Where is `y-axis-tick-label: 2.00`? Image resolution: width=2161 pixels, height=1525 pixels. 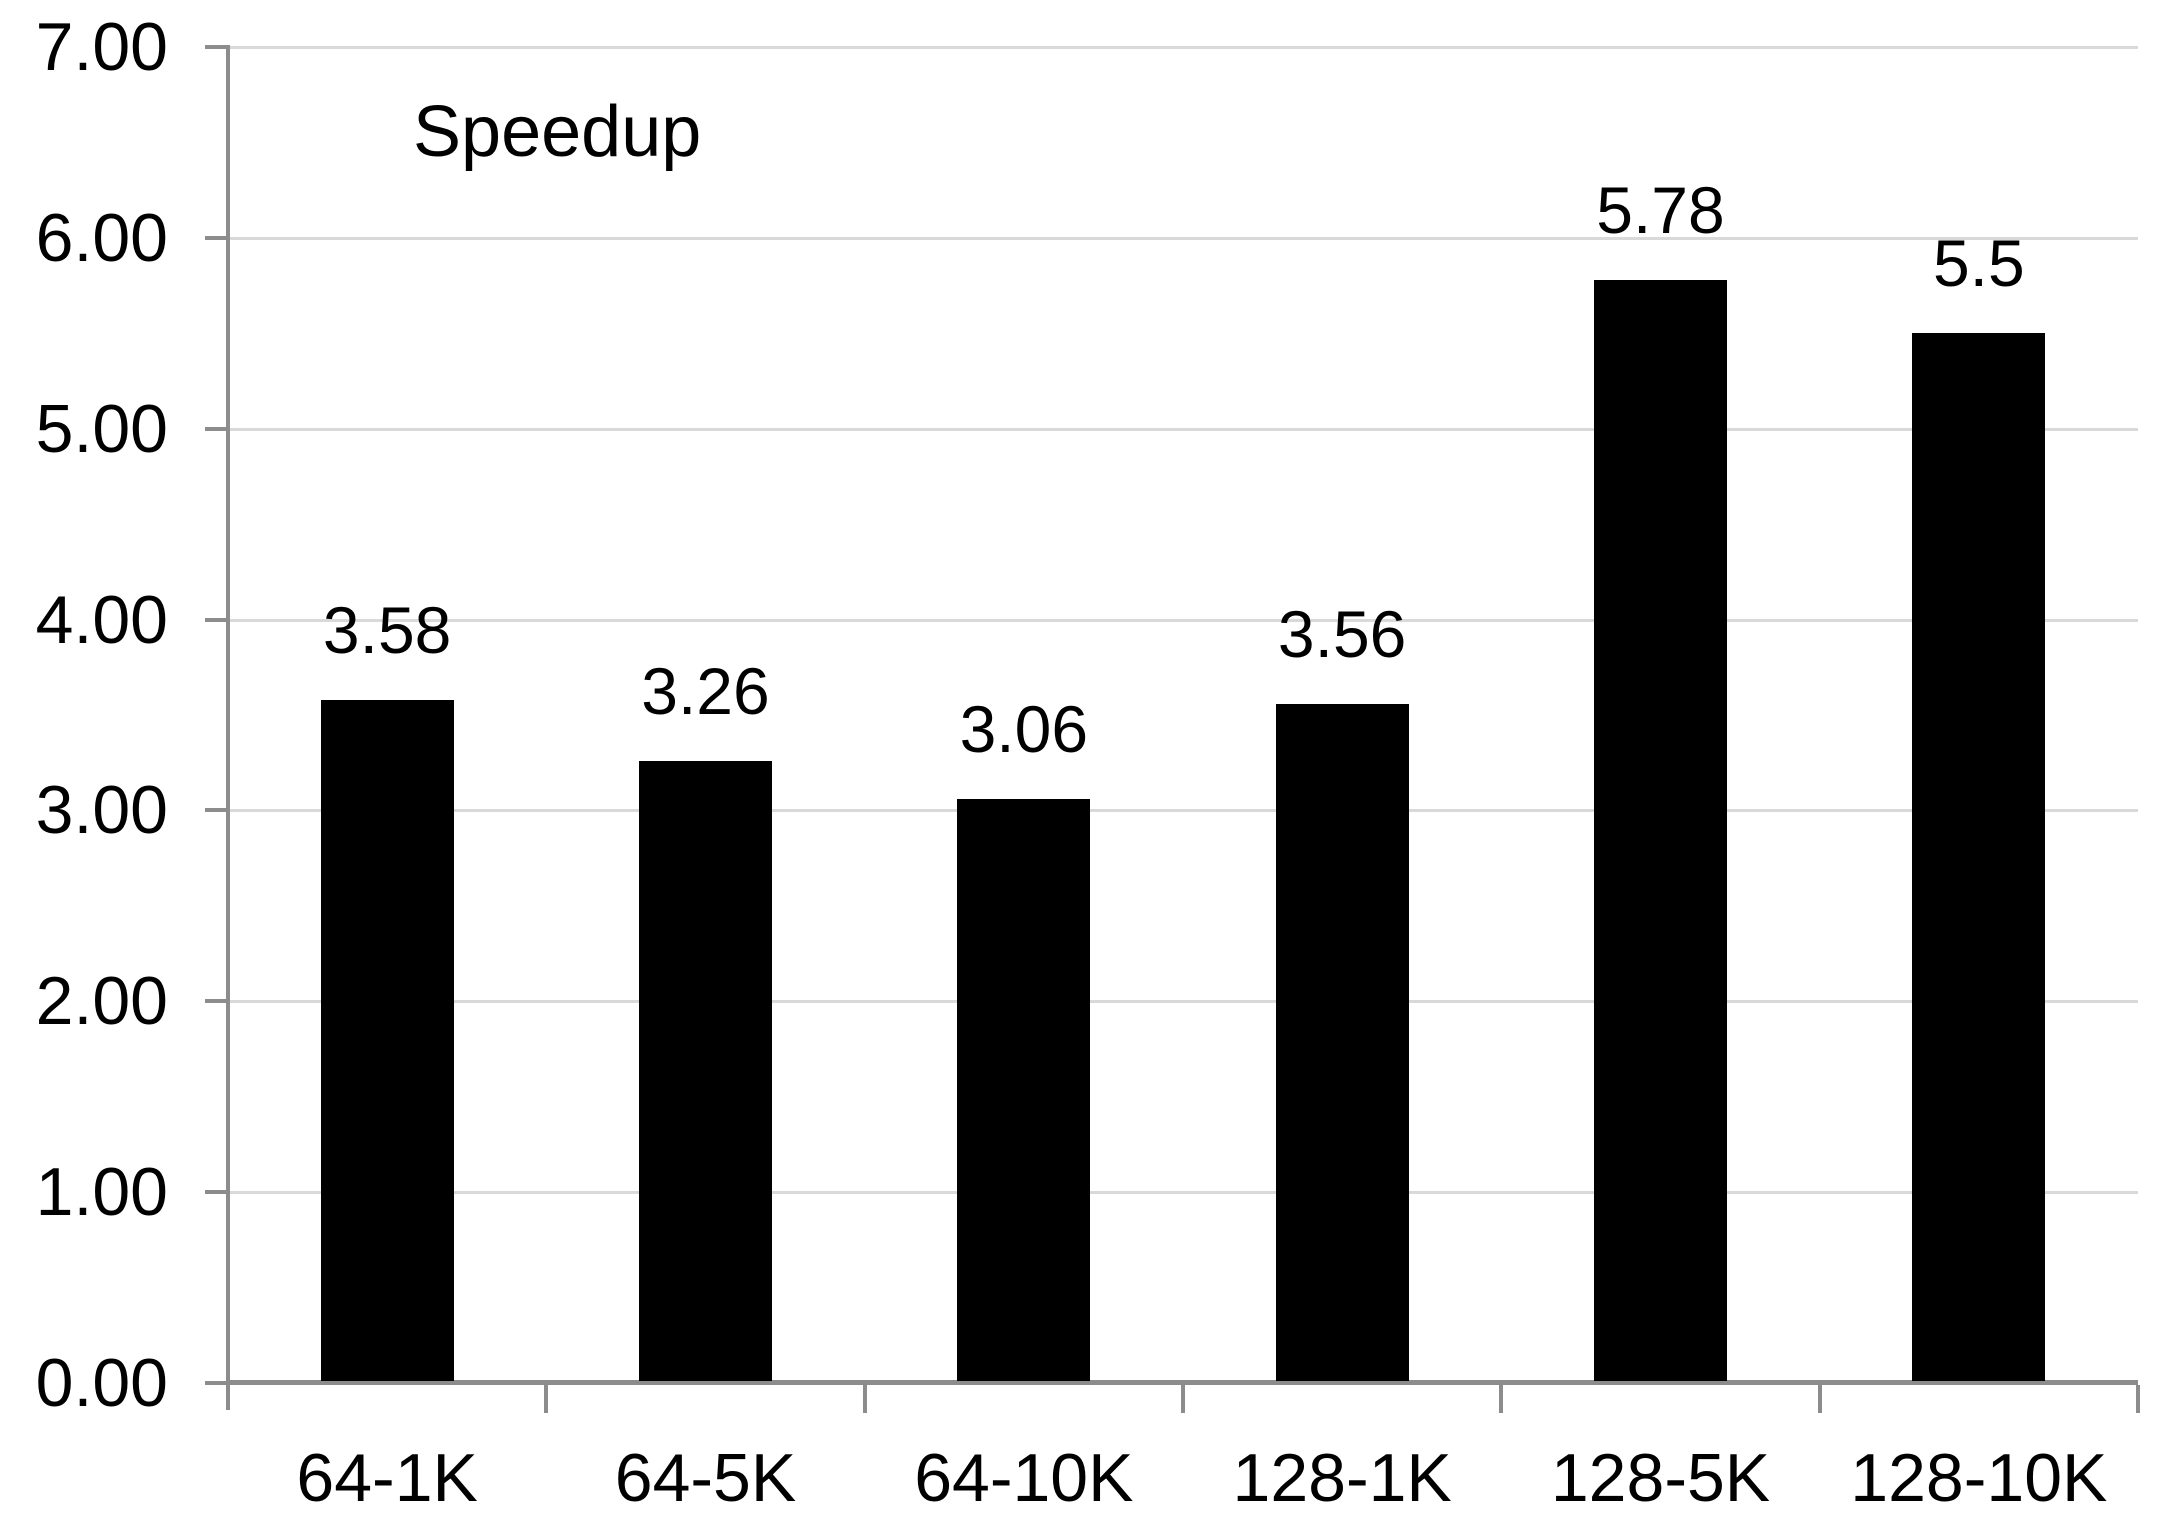 y-axis-tick-label: 2.00 is located at coordinates (101, 1001).